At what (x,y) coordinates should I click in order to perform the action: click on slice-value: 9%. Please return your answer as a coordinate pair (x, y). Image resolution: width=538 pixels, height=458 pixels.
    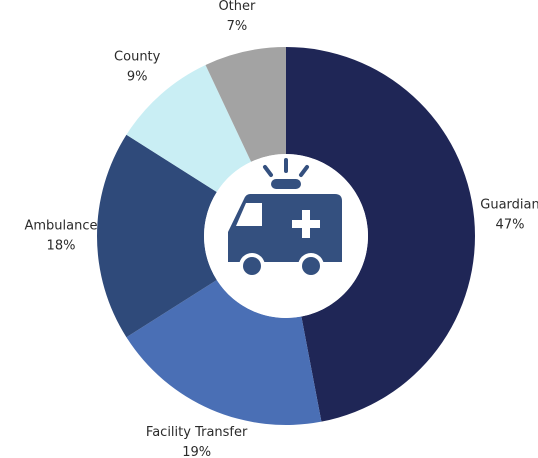
    Looking at the image, I should click on (137, 77).